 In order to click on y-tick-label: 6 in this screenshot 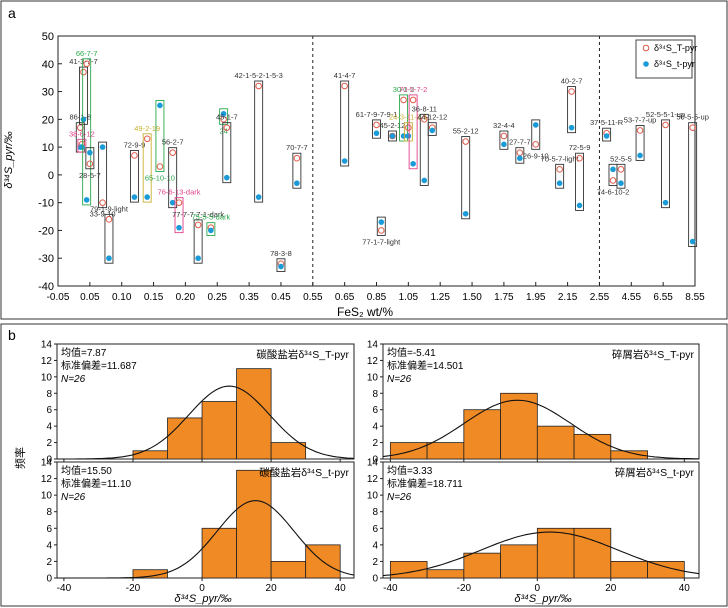, I will do `click(49, 410)`.